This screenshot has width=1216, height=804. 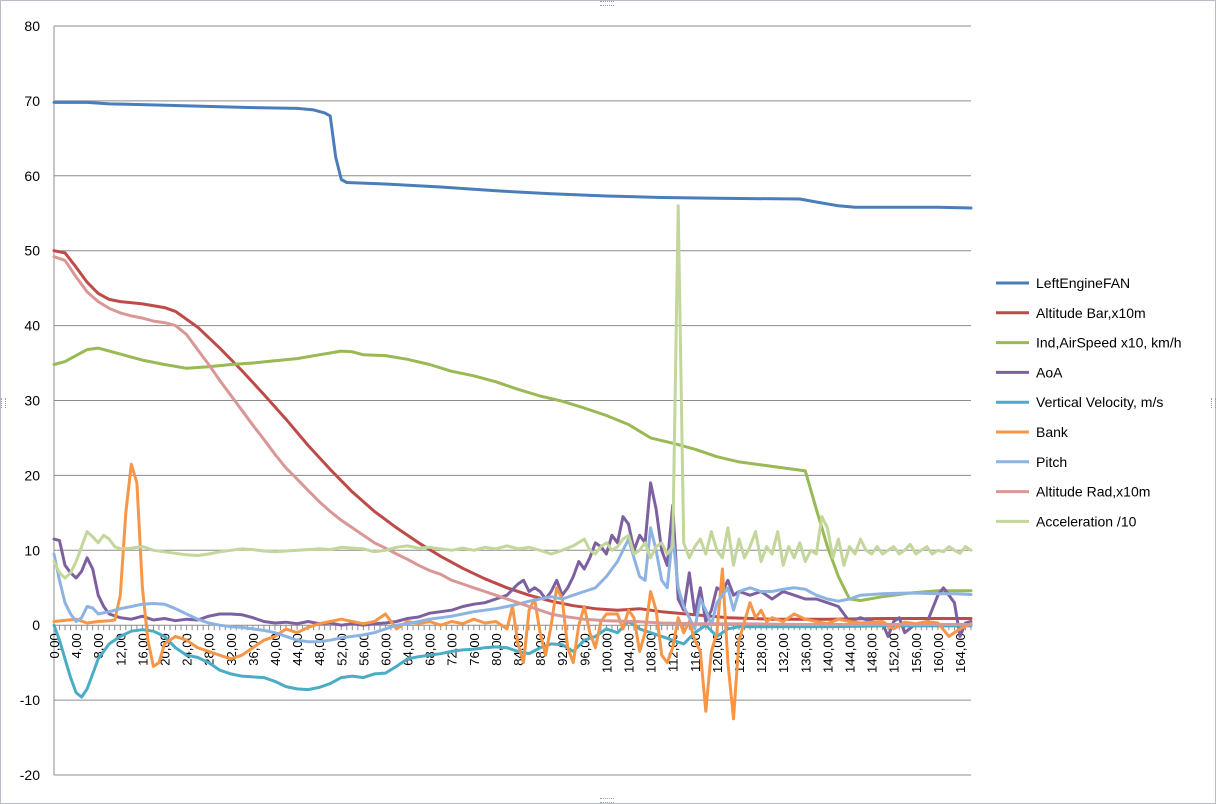 I want to click on y-tick-label: -20, so click(x=30, y=775).